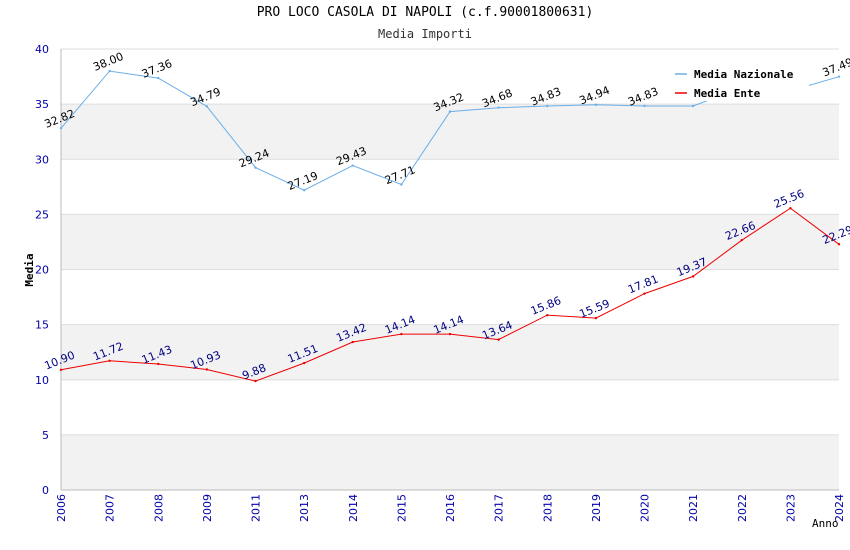 The width and height of the screenshot is (850, 550). I want to click on y-tick-label: 10, so click(42, 380).